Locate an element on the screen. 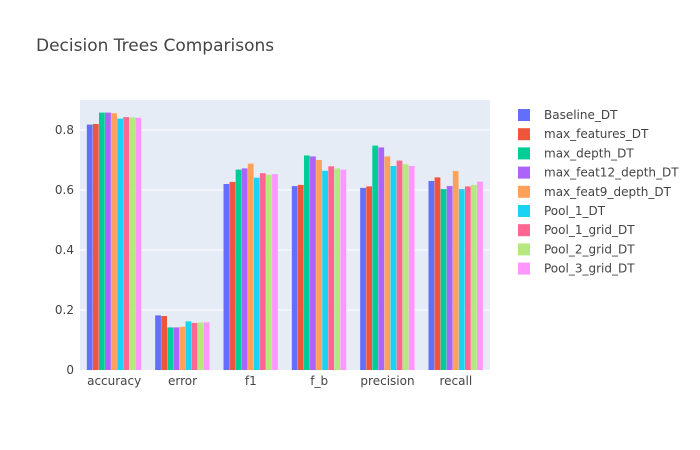  legend-item: Pool_2_grid_DT is located at coordinates (576, 249).